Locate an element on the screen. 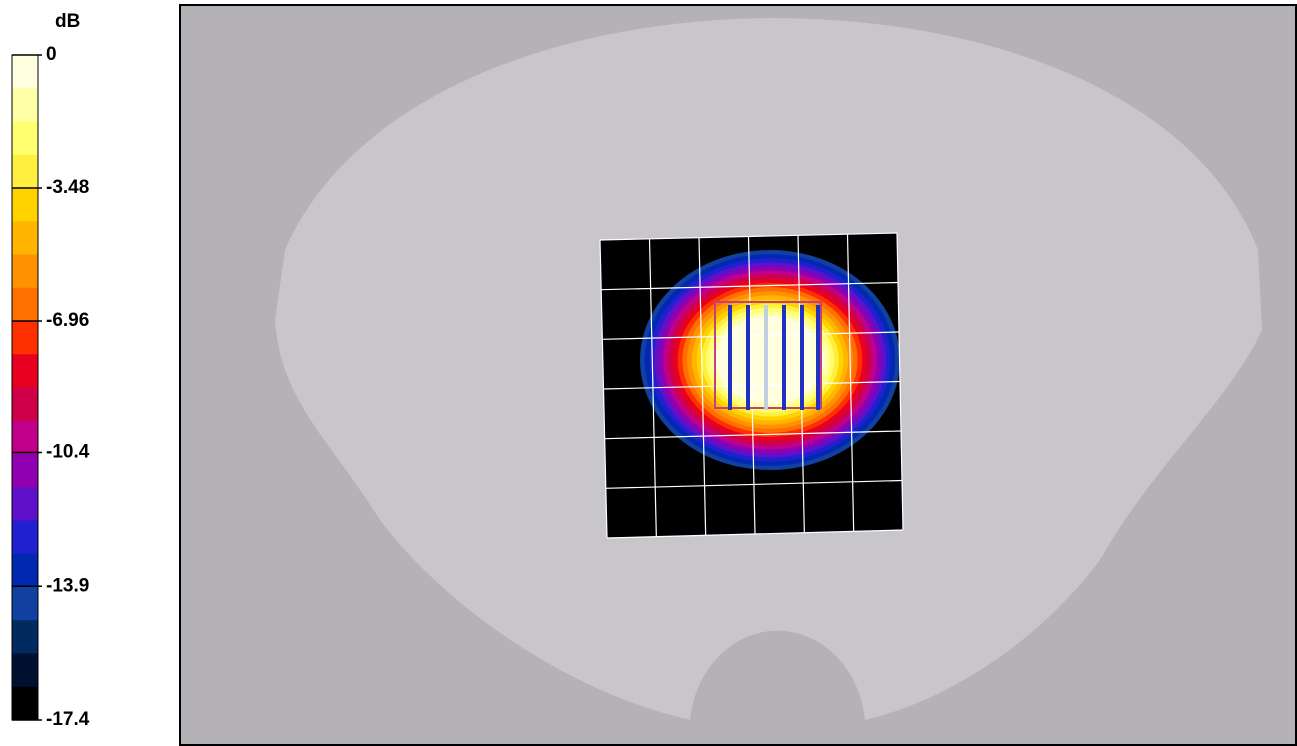  scan-grid is located at coordinates (751, 385).